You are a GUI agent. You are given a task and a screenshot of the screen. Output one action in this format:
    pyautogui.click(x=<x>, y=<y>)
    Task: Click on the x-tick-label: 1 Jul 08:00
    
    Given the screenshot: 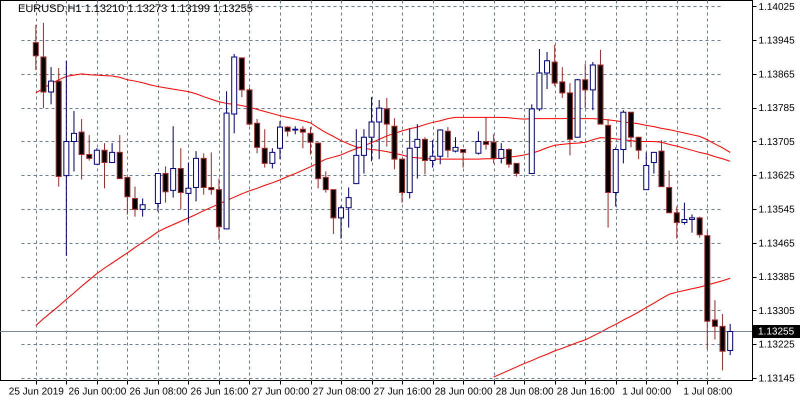 What is the action you would take?
    pyautogui.click(x=708, y=392)
    